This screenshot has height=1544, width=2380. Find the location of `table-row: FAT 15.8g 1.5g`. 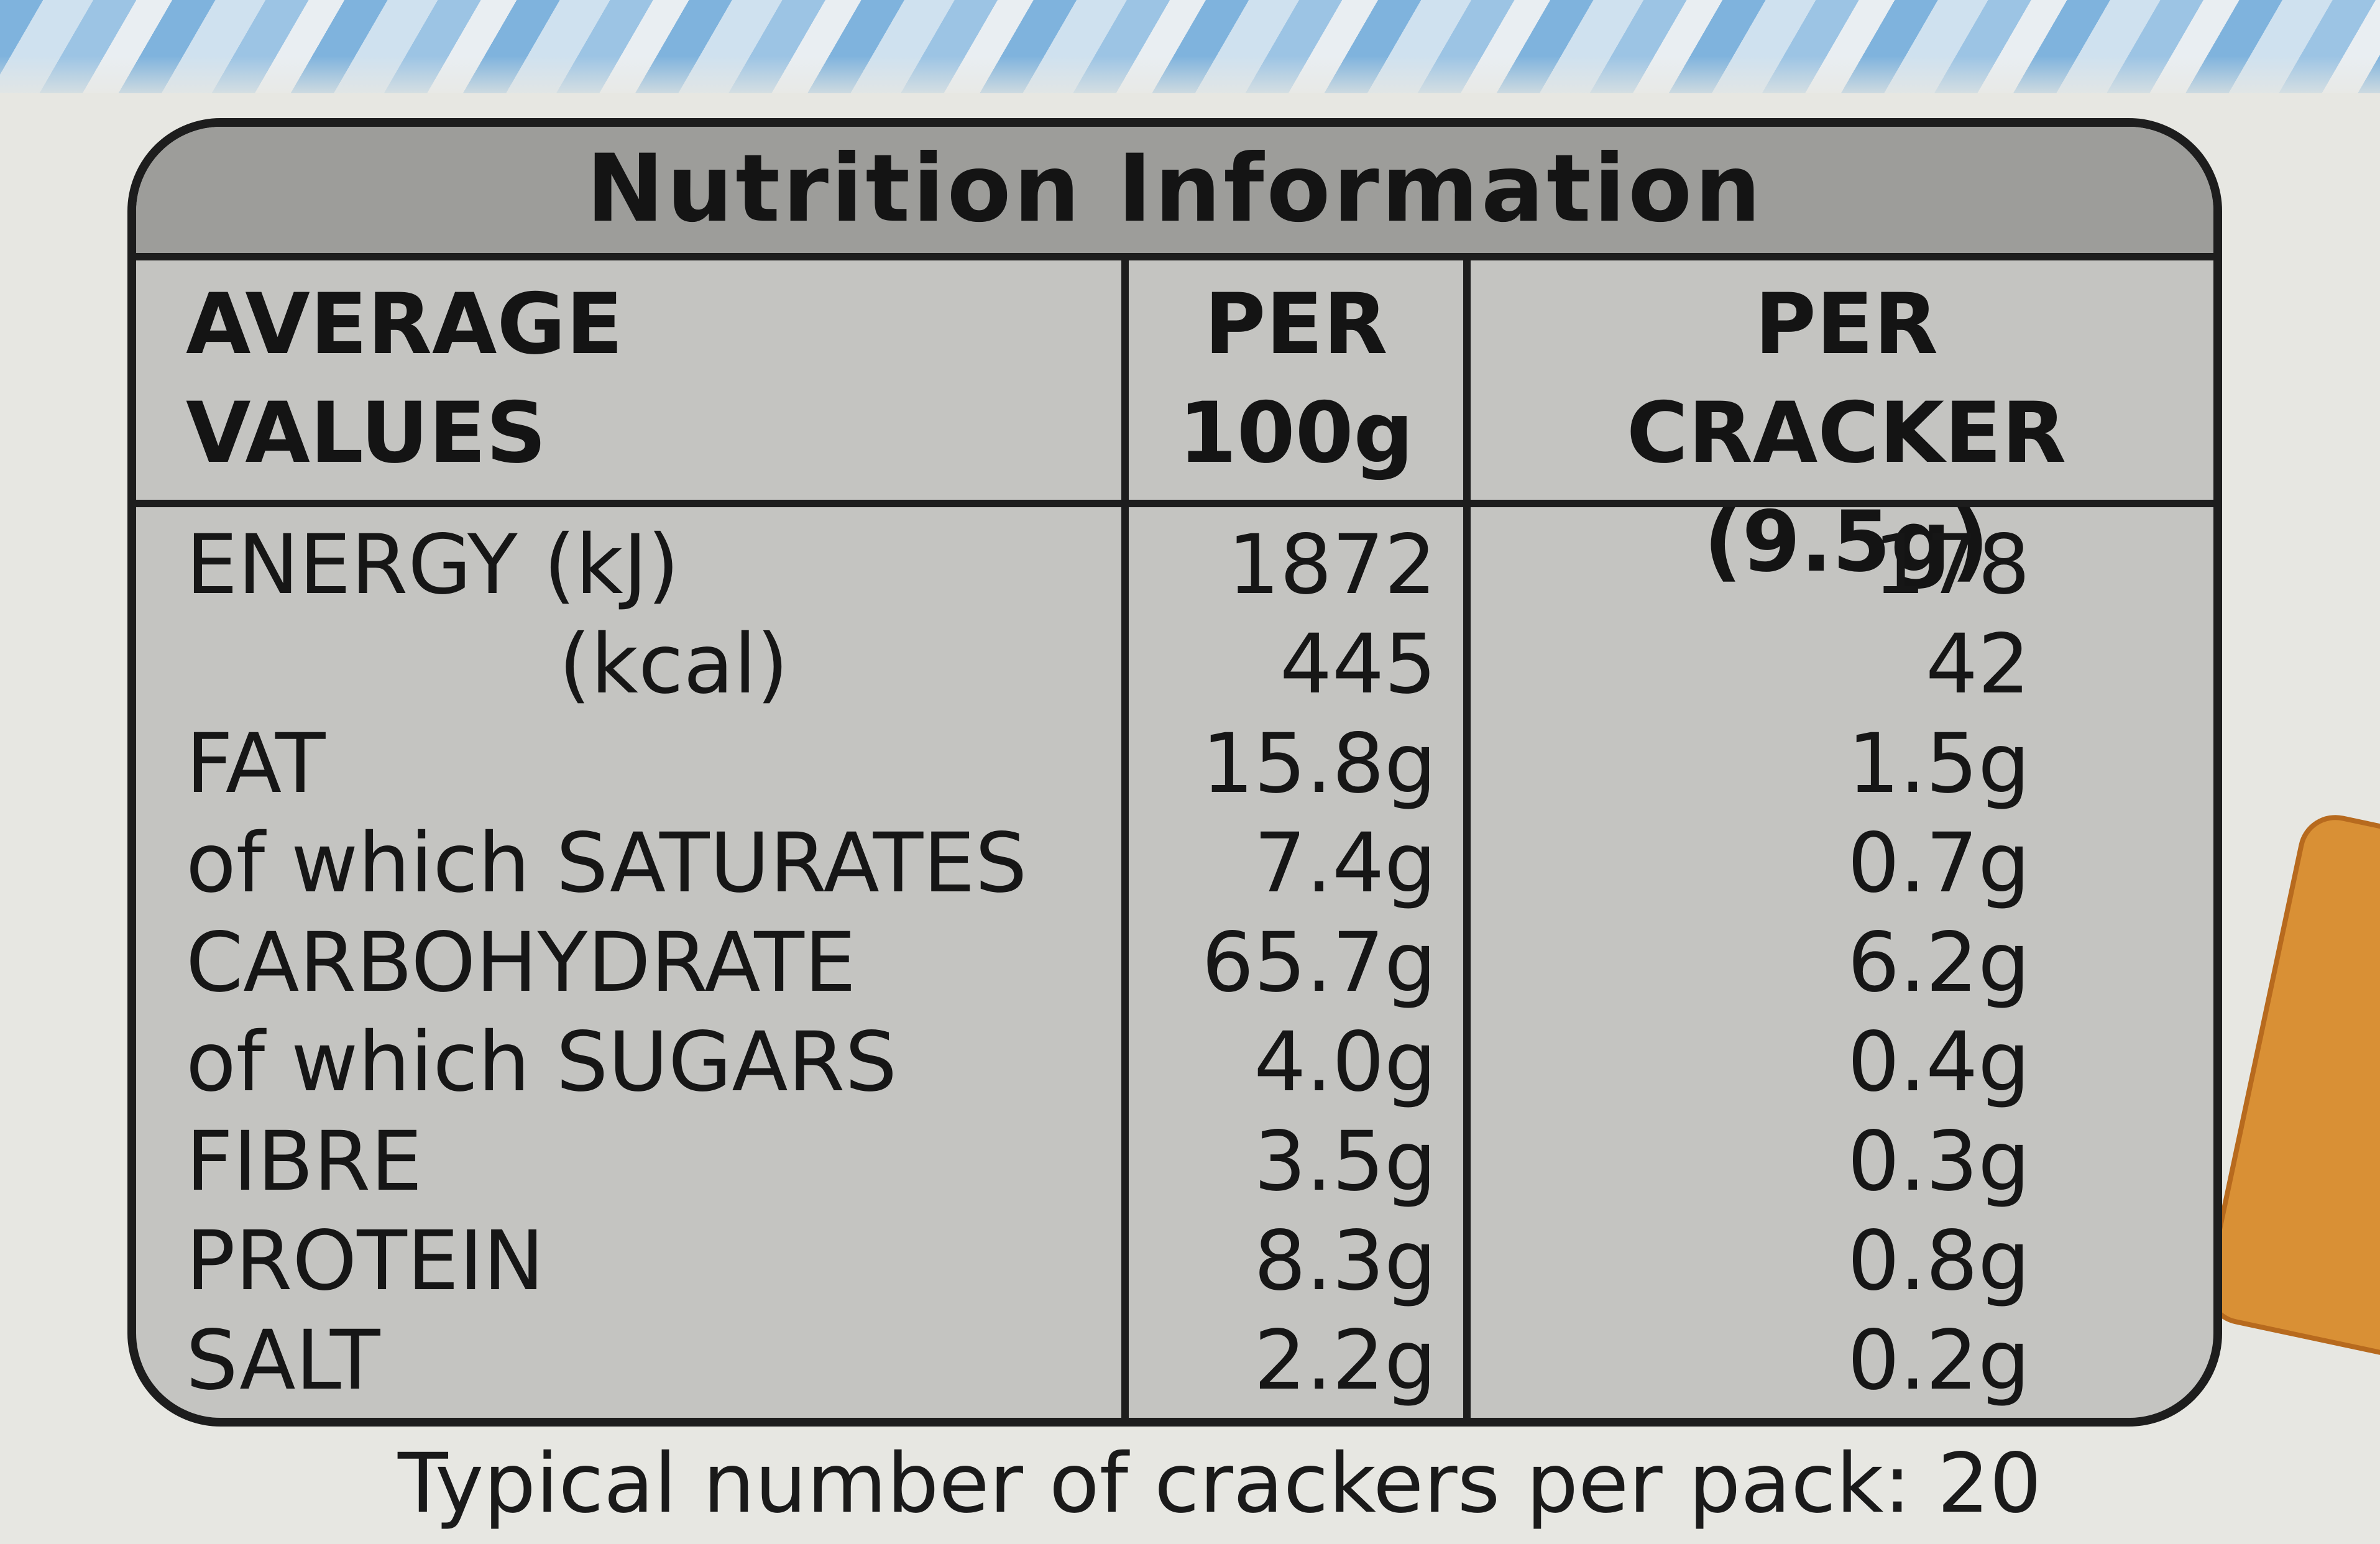

table-row: FAT 15.8g 1.5g is located at coordinates (1174, 764).